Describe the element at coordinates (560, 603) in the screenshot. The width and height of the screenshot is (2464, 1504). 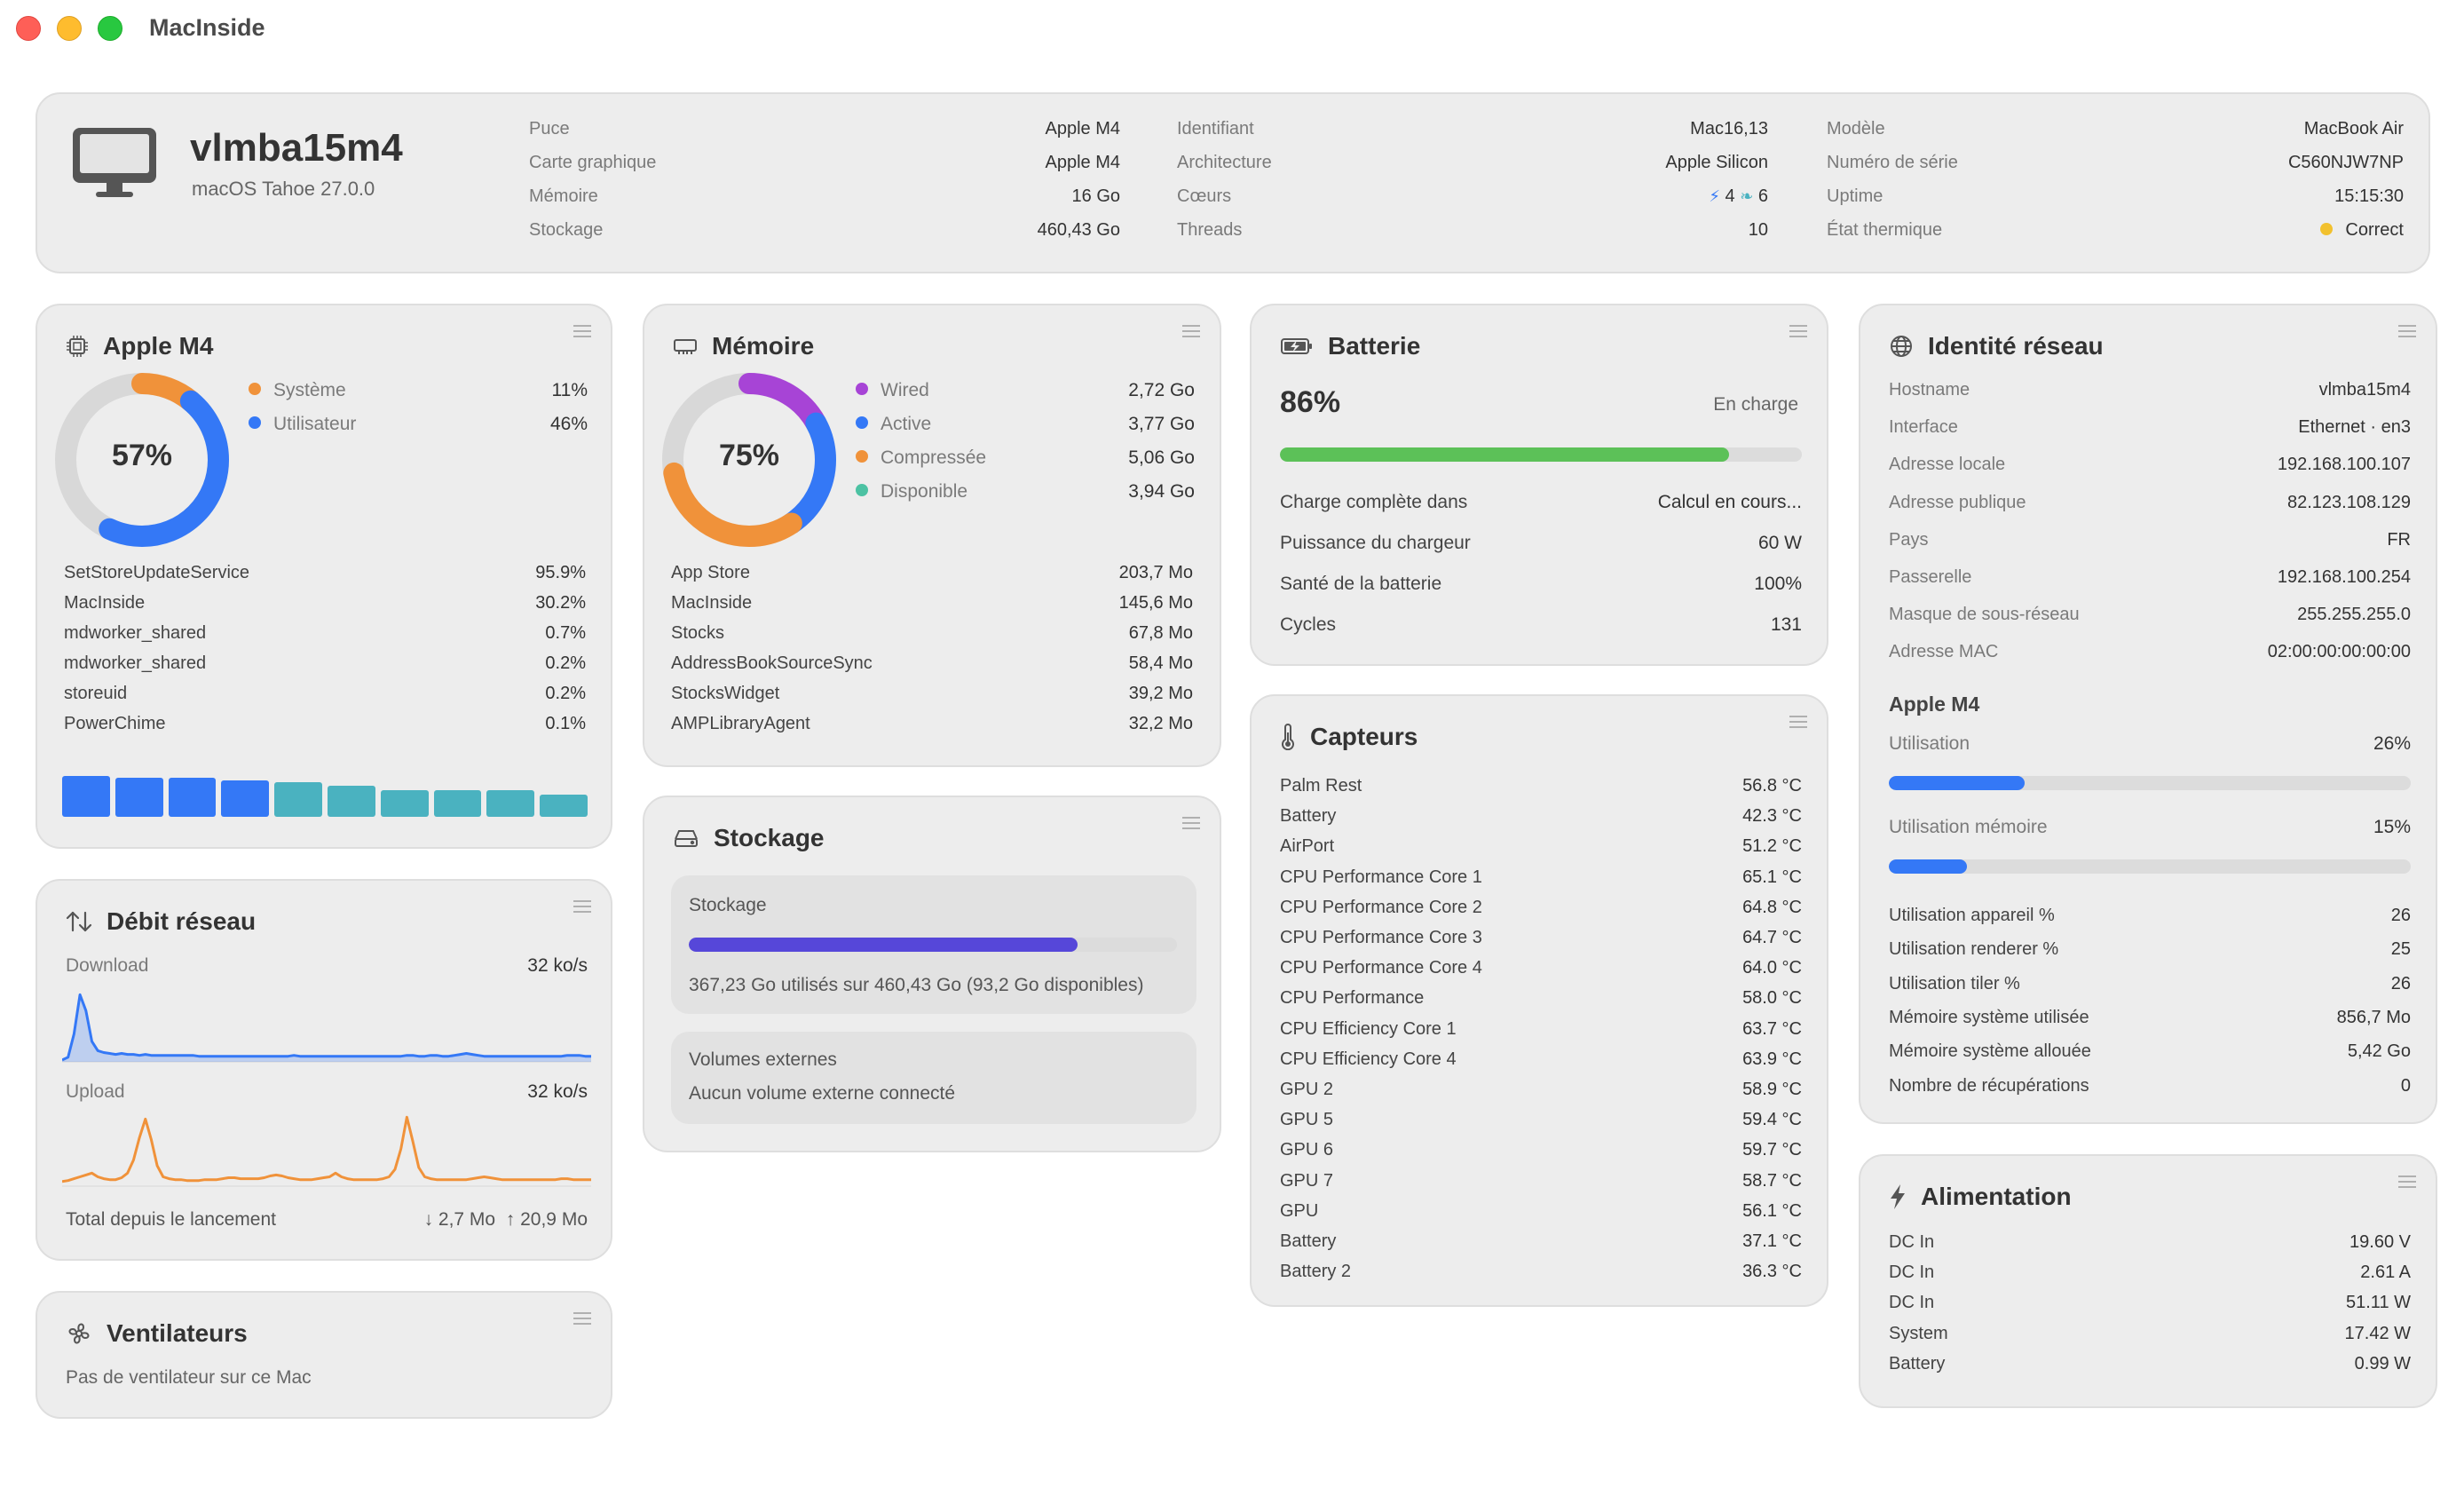
I see `row-value: 30.2%` at that location.